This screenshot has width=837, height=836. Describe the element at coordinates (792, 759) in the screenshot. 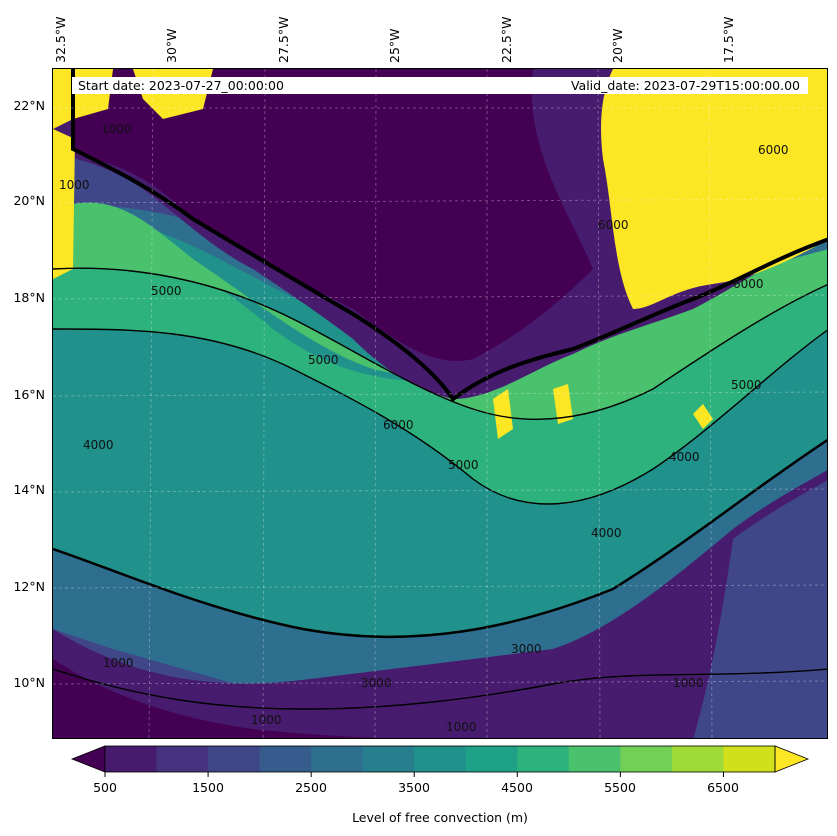

I see `colorbar-extend-high` at that location.